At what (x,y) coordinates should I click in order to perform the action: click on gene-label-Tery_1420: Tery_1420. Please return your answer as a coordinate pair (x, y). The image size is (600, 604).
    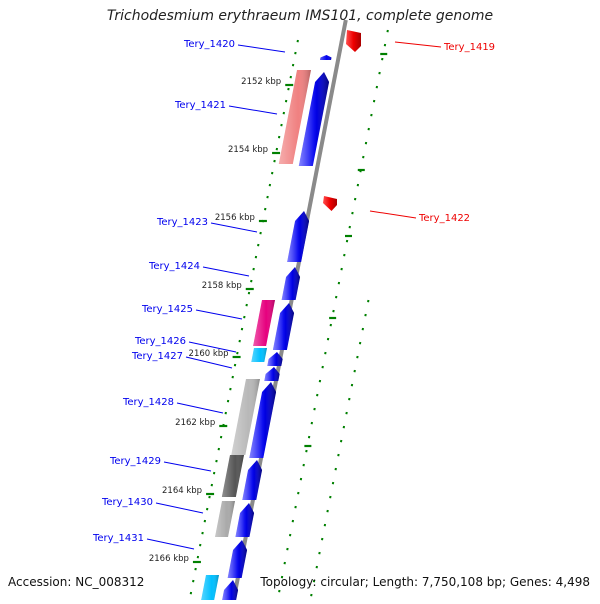
    Looking at the image, I should click on (209, 44).